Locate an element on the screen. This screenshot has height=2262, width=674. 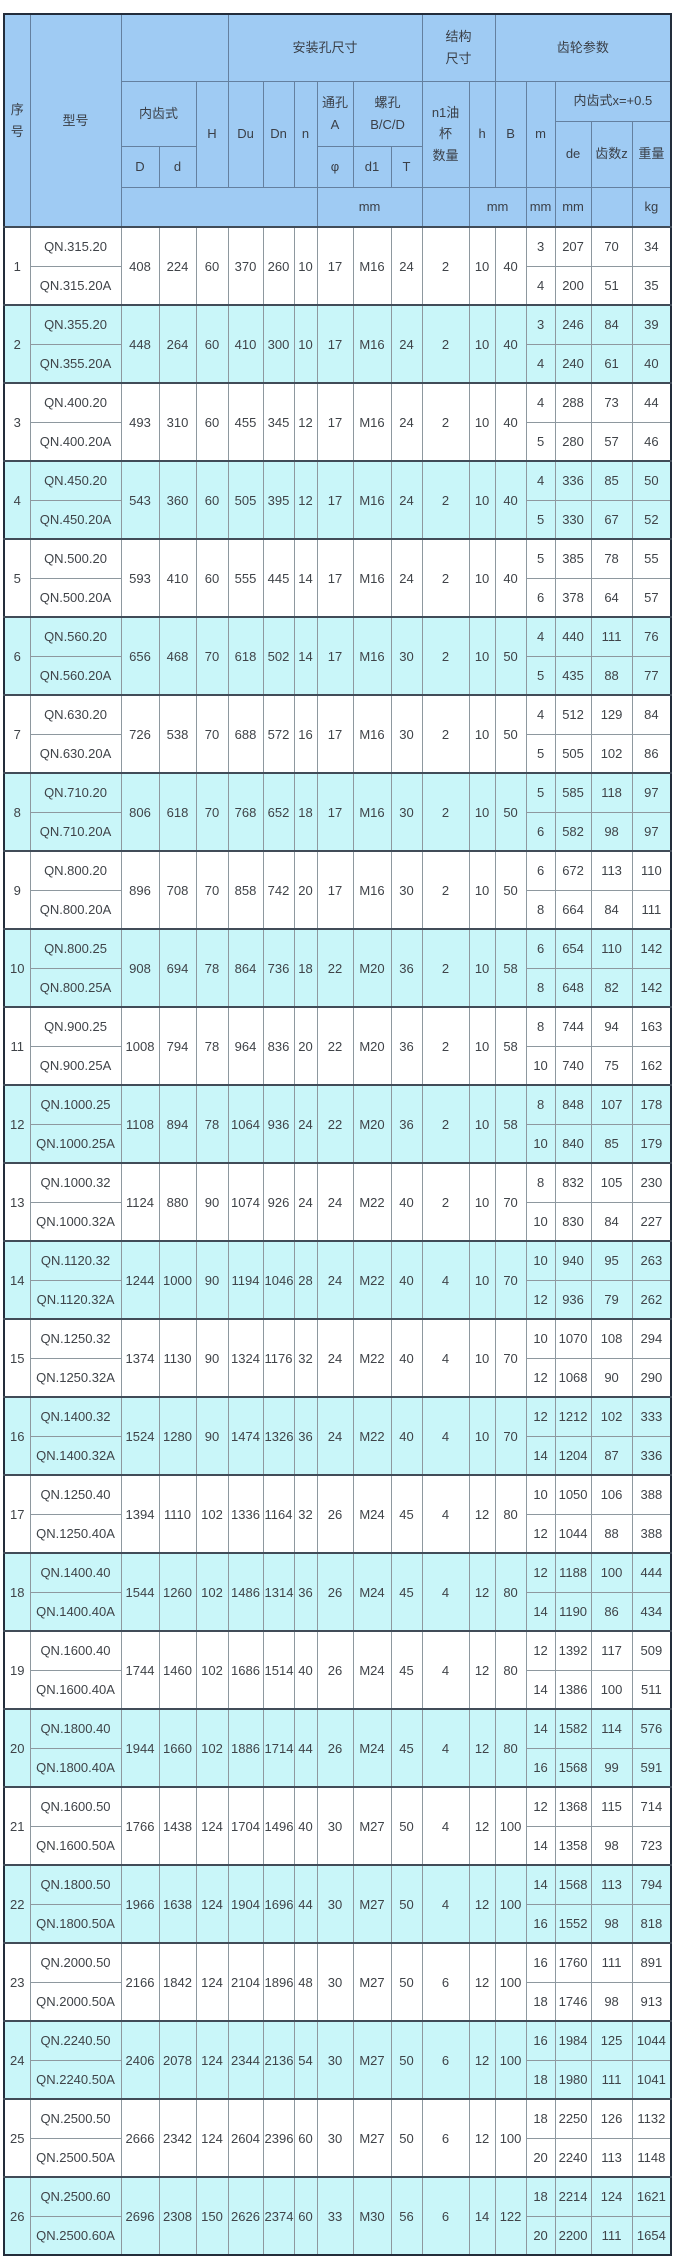
cell-weight: 97 is located at coordinates (651, 792).